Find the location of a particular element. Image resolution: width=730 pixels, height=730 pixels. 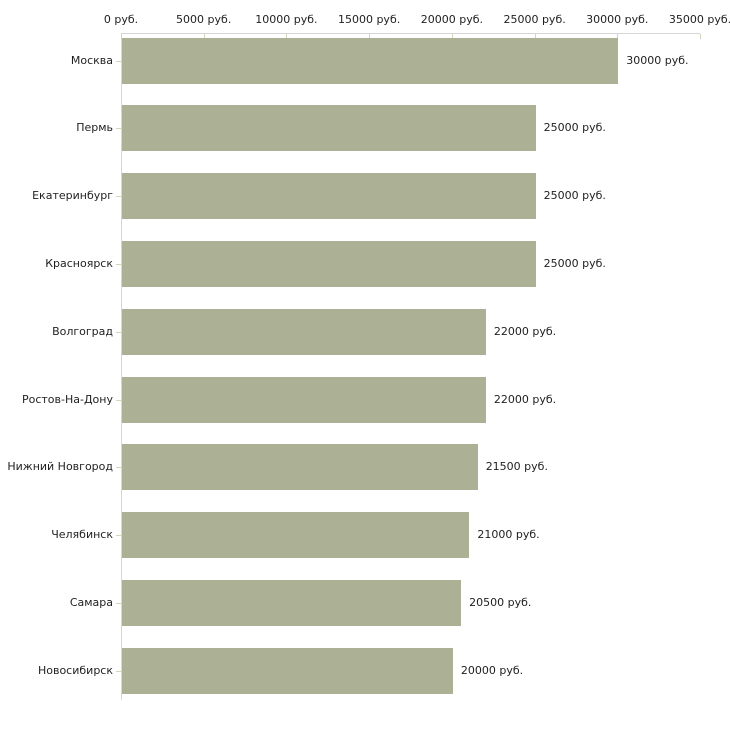

y-axis-line is located at coordinates (121, 366).